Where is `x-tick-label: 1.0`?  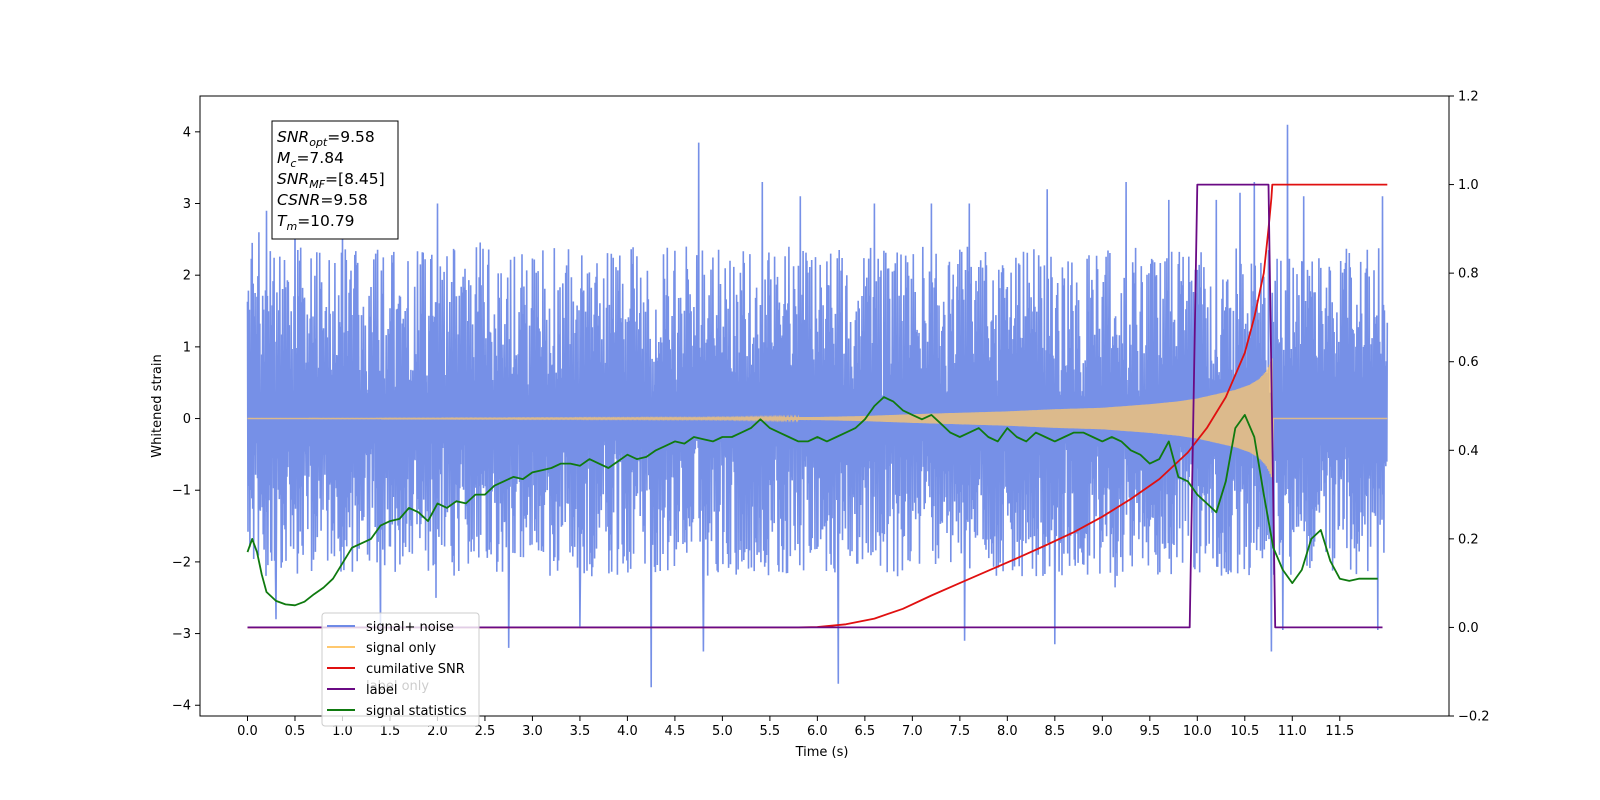
x-tick-label: 1.0 is located at coordinates (342, 731).